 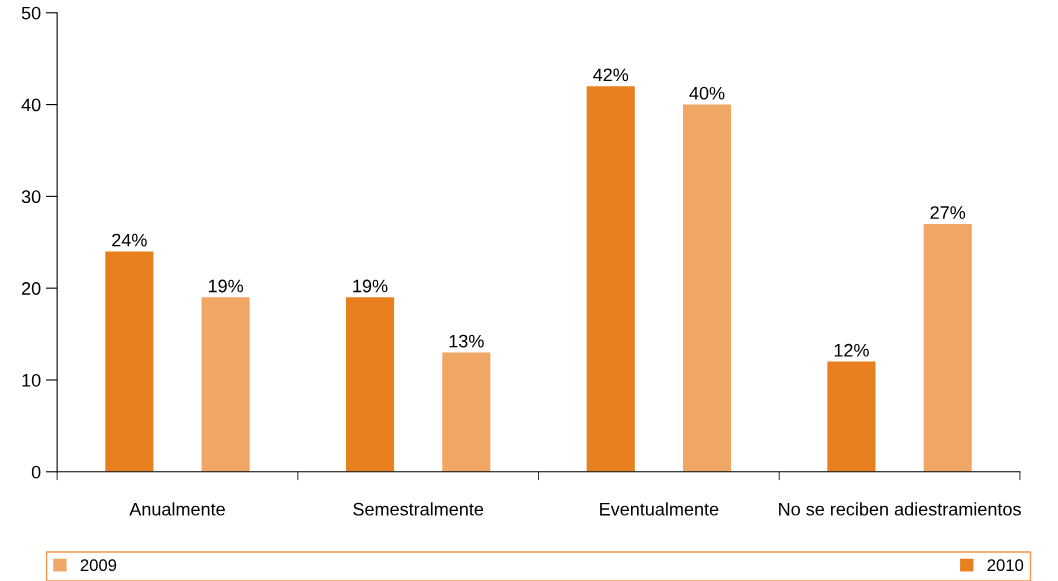 What do you see at coordinates (31, 380) in the screenshot?
I see `y-tick-label: 10` at bounding box center [31, 380].